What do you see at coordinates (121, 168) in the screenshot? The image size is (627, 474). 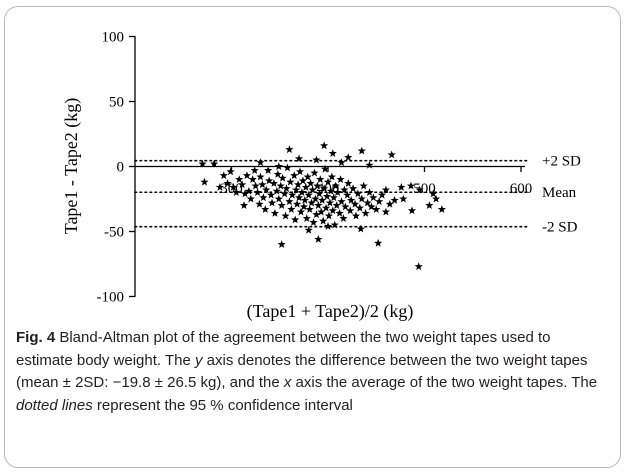 I see `y-tick-label: 0` at bounding box center [121, 168].